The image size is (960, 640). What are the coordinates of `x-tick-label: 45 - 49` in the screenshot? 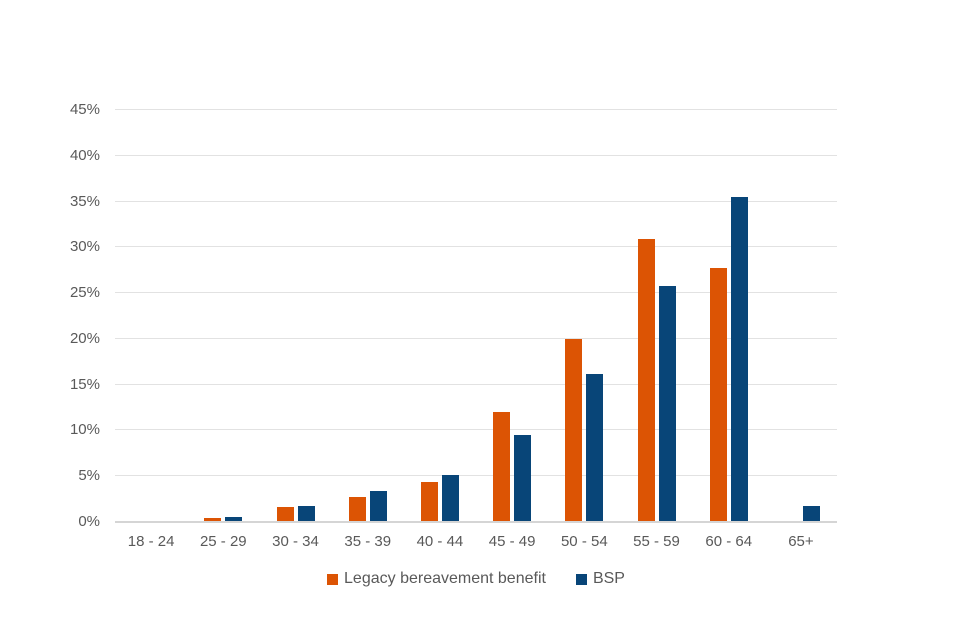 It's located at (512, 541).